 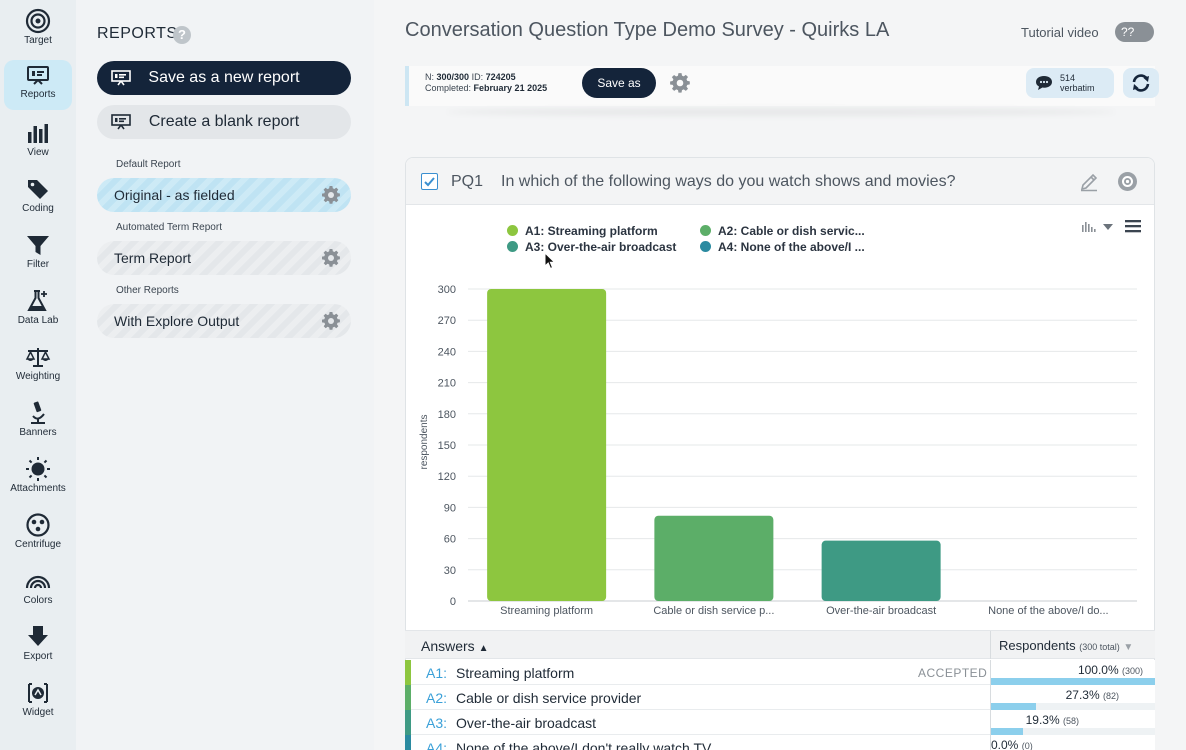 I want to click on respondents-total: (300 total), so click(x=1099, y=647).